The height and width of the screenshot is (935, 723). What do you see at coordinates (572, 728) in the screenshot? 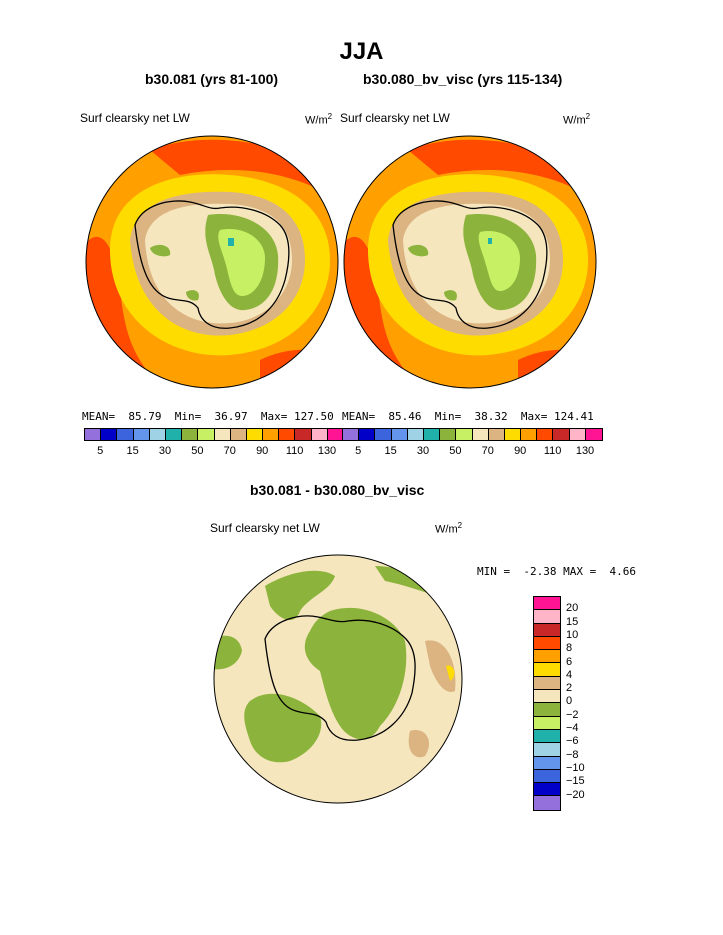
I see `colorbar-tick-label: −4` at bounding box center [572, 728].